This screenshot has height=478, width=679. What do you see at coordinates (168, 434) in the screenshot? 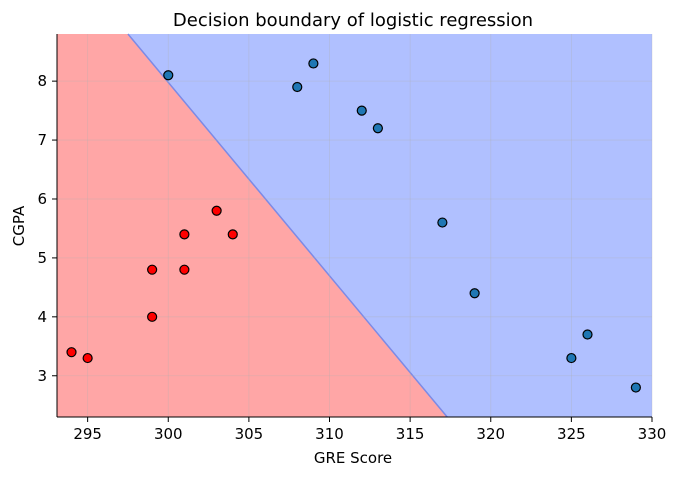
I see `x-tick-label: 300` at bounding box center [168, 434].